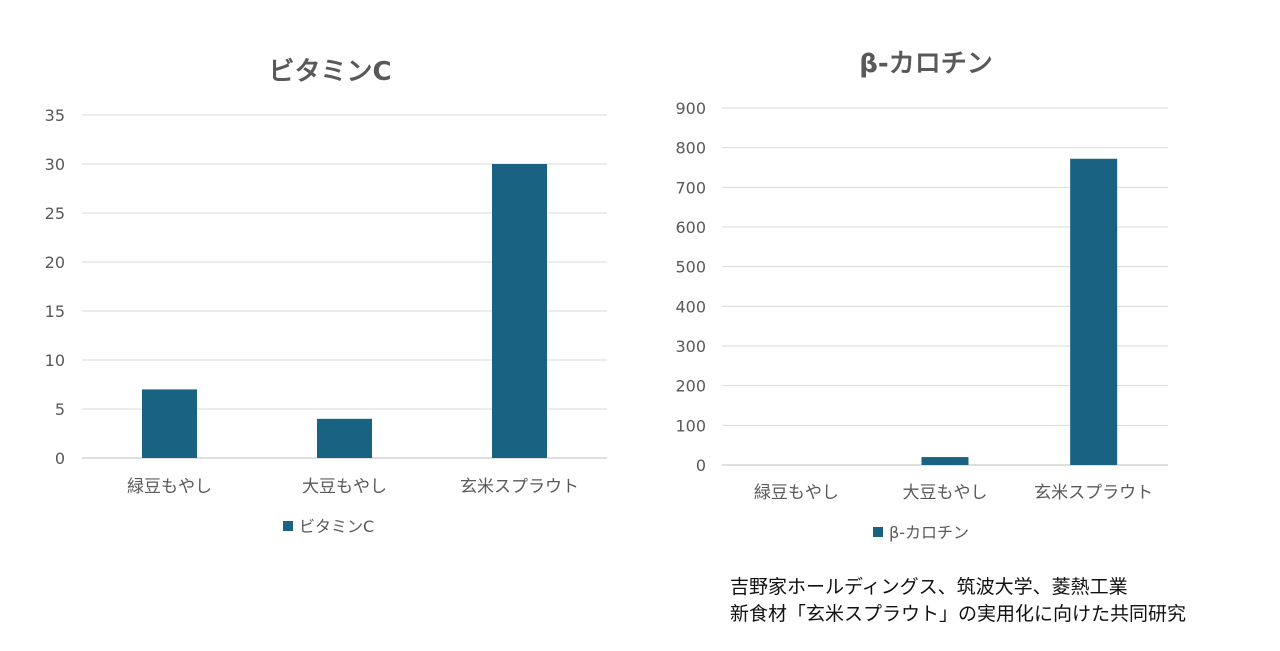 This screenshot has width=1280, height=651. I want to click on legend-label: β-カロチン, so click(929, 532).